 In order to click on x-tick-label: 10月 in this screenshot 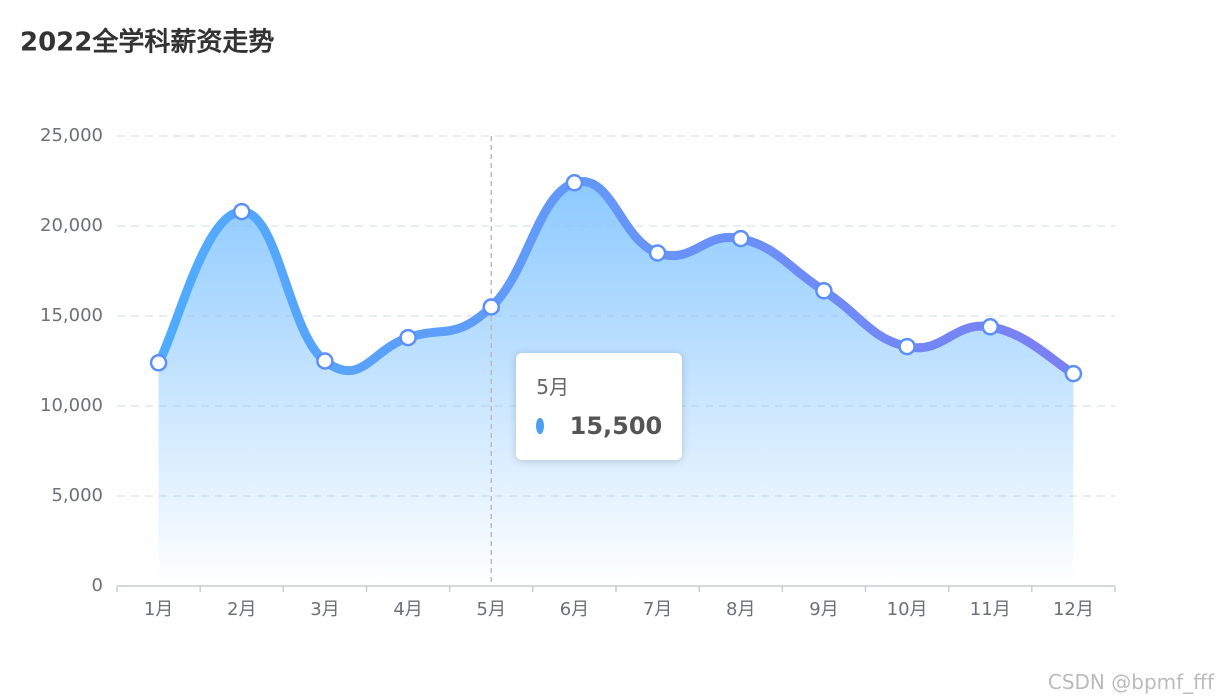, I will do `click(907, 609)`.